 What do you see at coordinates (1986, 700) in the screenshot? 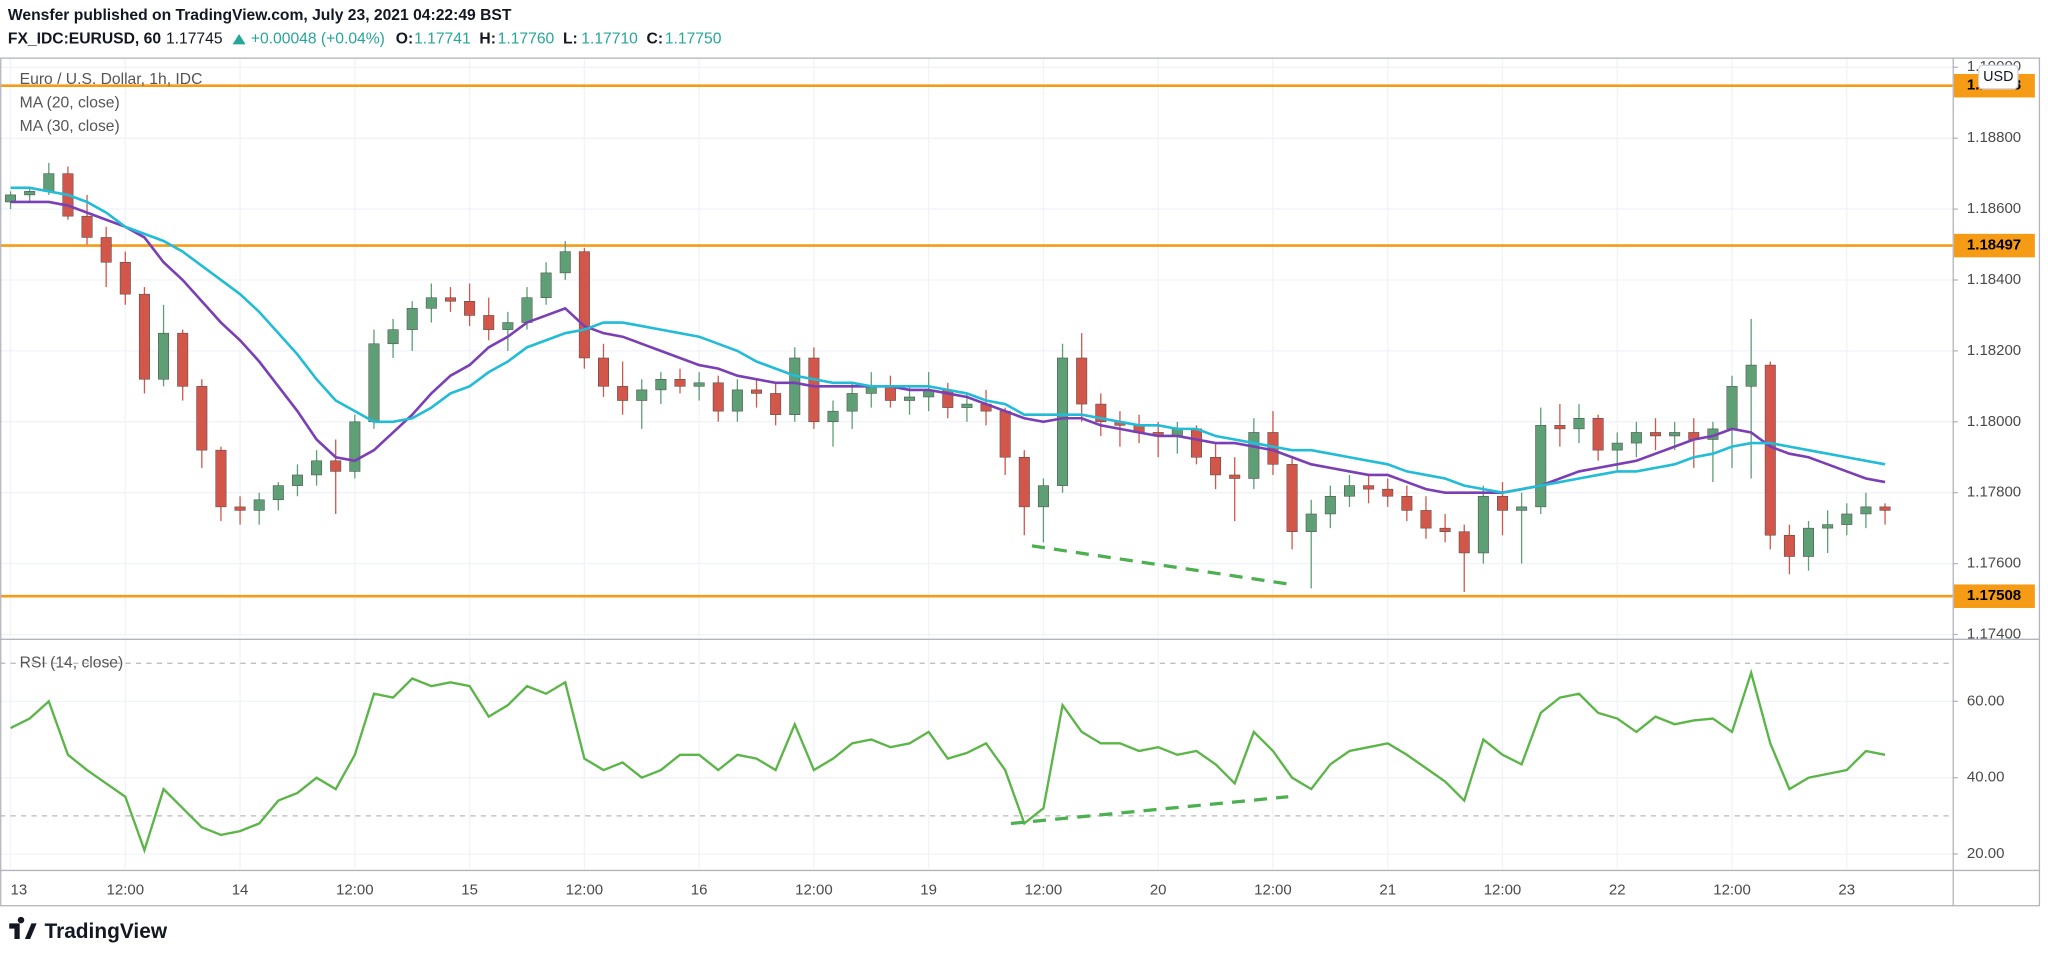
I see `y-tick-label: 60.00` at bounding box center [1986, 700].